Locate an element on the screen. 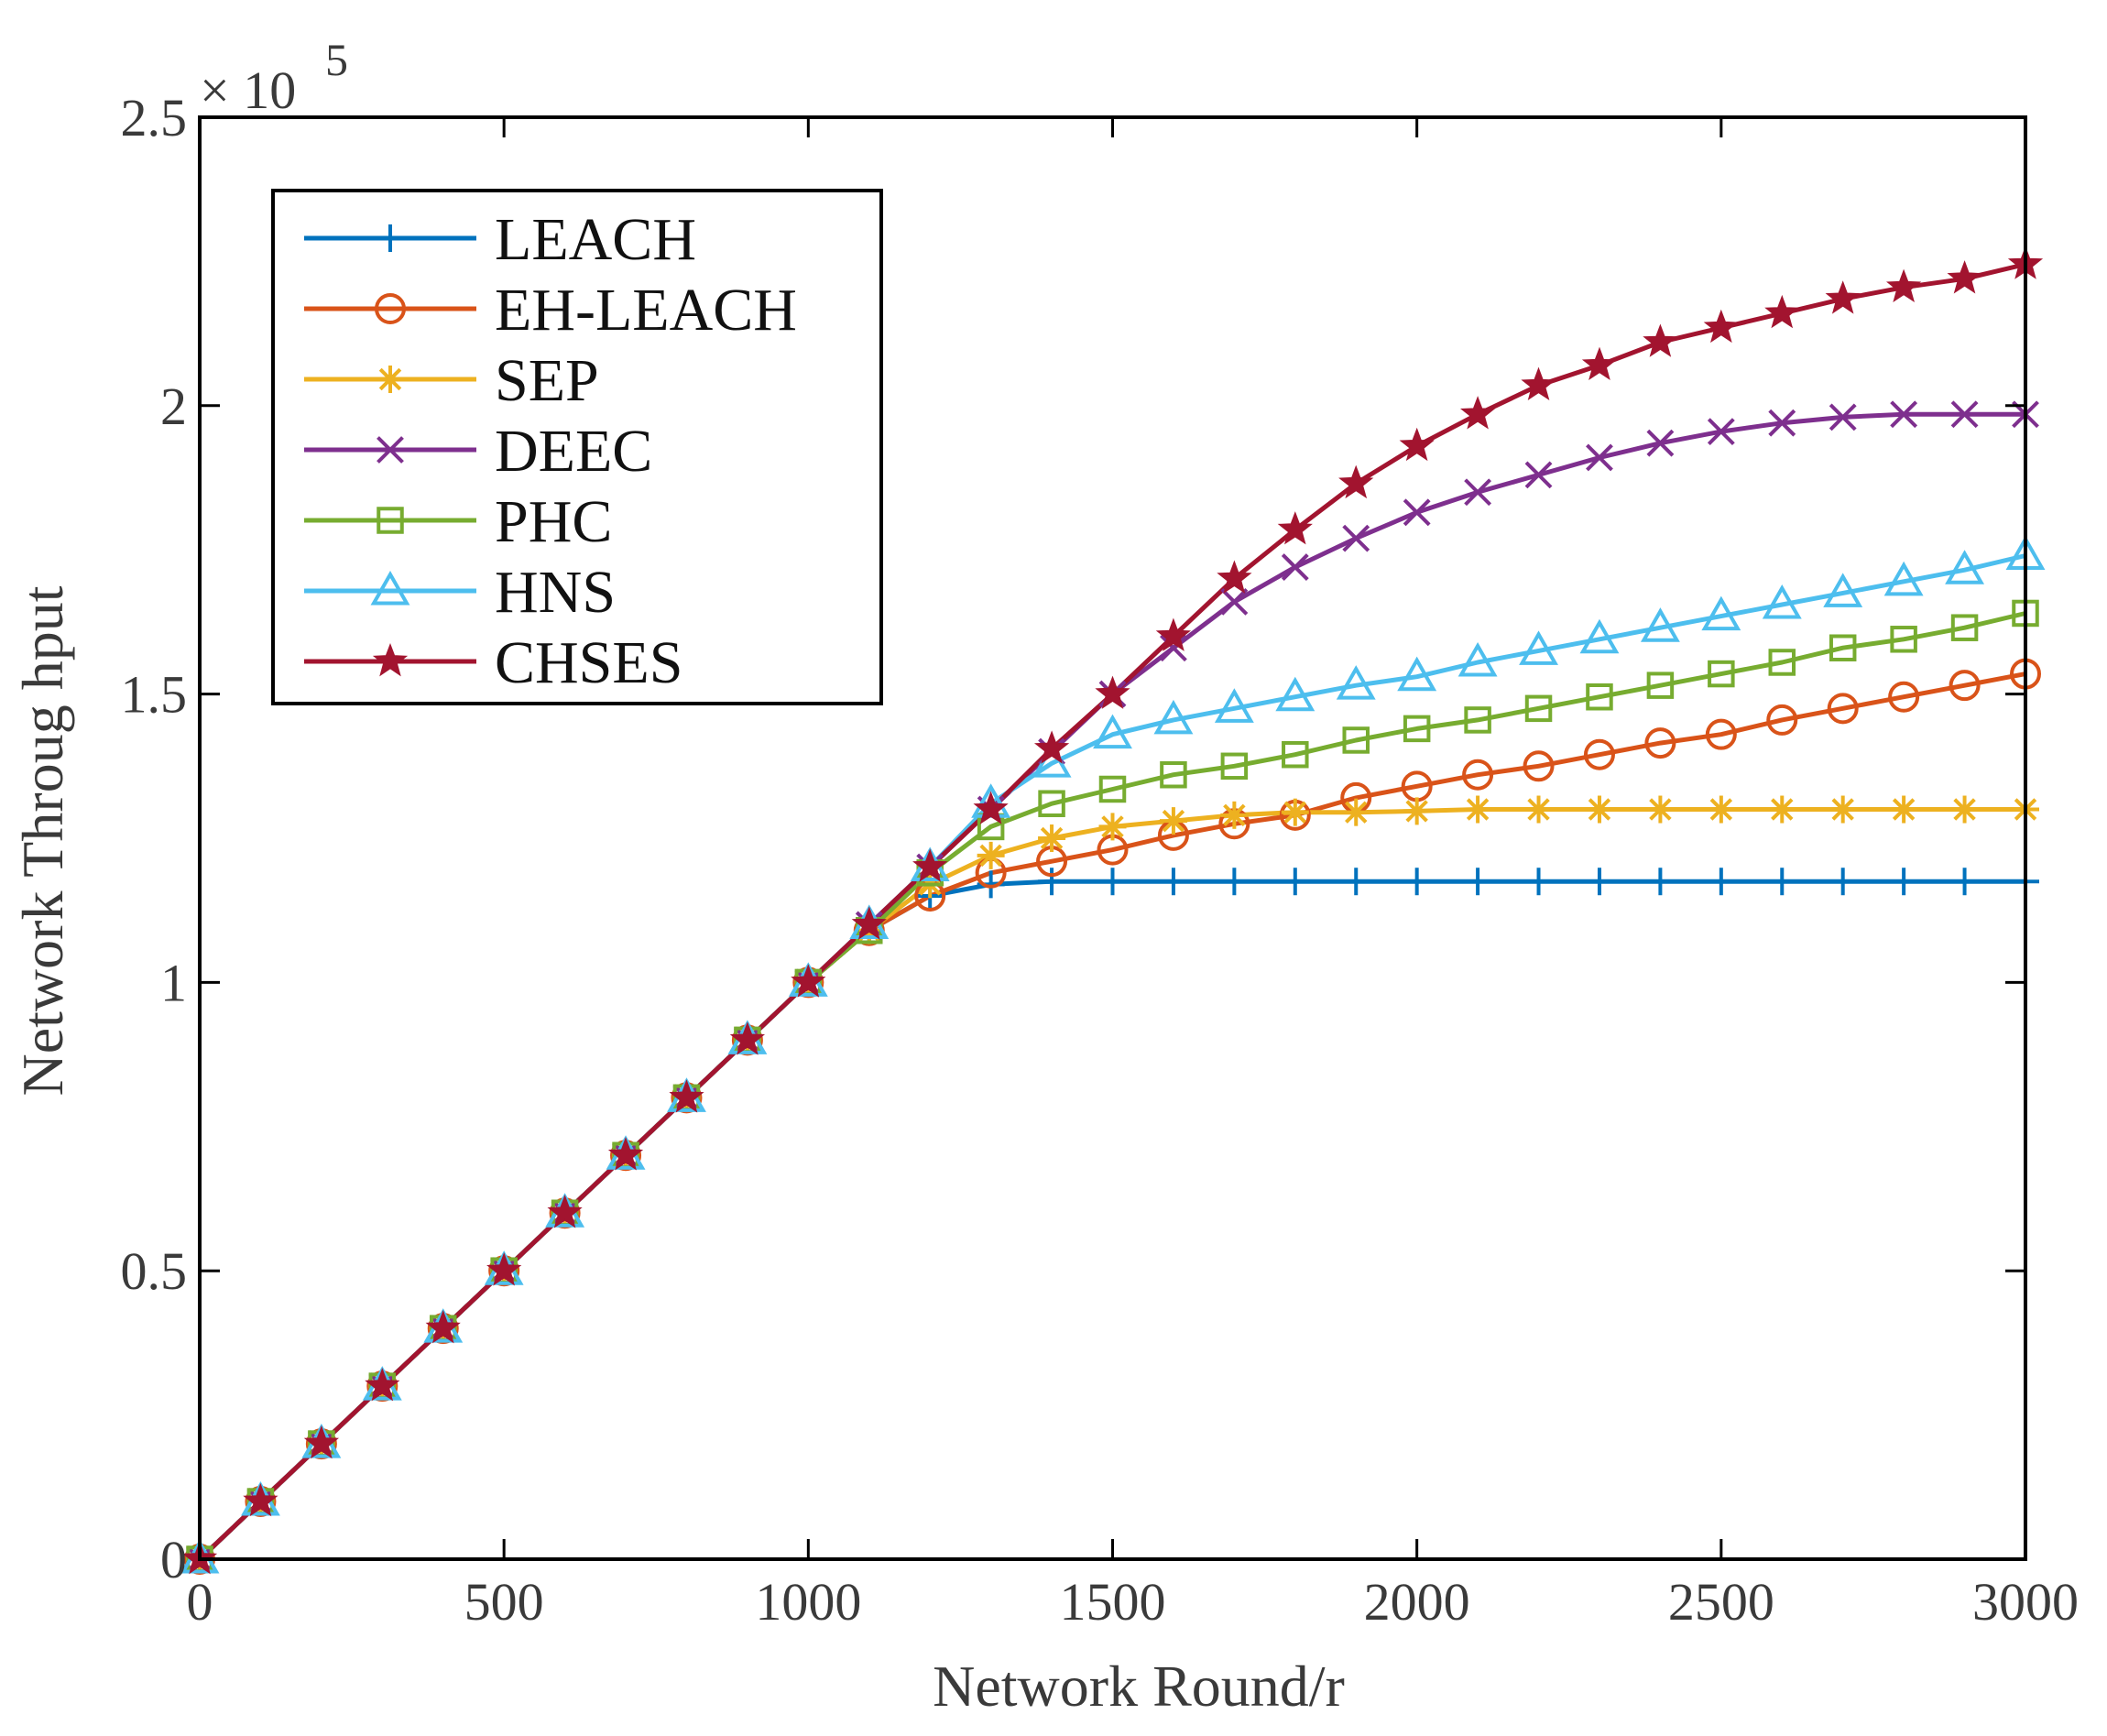  legend-entry: HNS is located at coordinates (460, 593).